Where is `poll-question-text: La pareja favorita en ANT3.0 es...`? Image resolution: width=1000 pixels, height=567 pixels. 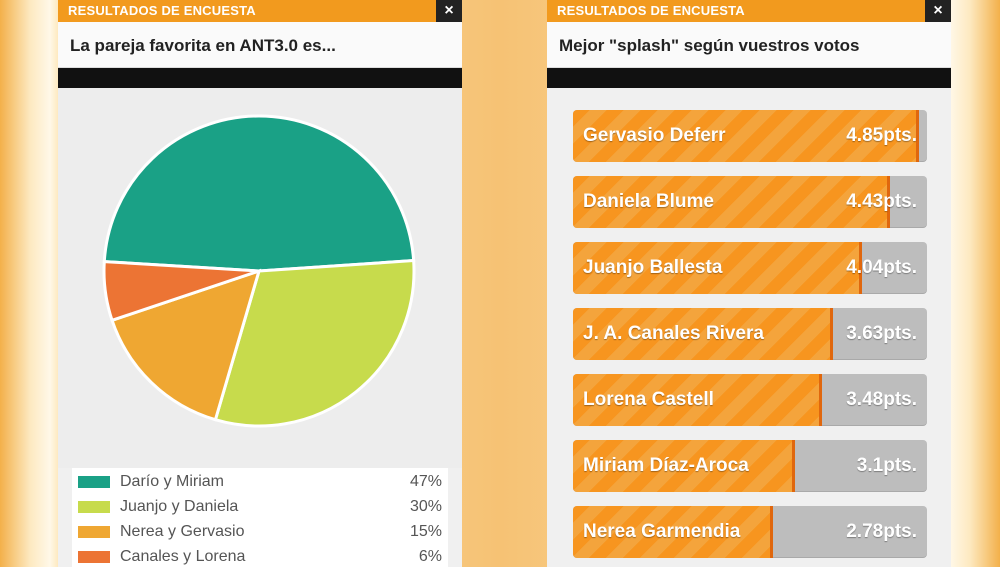
poll-question-text: La pareja favorita en ANT3.0 es... is located at coordinates (203, 45).